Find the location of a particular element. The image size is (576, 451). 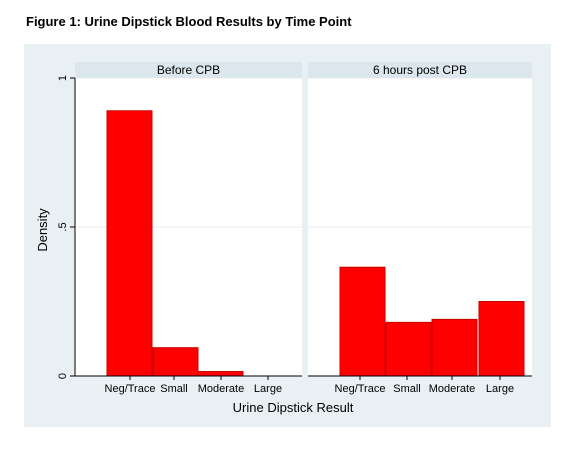

y-tick-label: .5 is located at coordinates (63, 226).